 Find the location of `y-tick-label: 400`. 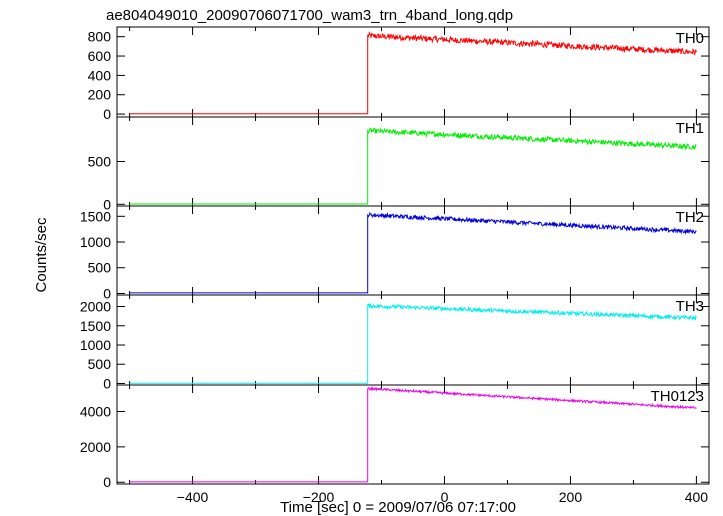

y-tick-label: 400 is located at coordinates (100, 75).